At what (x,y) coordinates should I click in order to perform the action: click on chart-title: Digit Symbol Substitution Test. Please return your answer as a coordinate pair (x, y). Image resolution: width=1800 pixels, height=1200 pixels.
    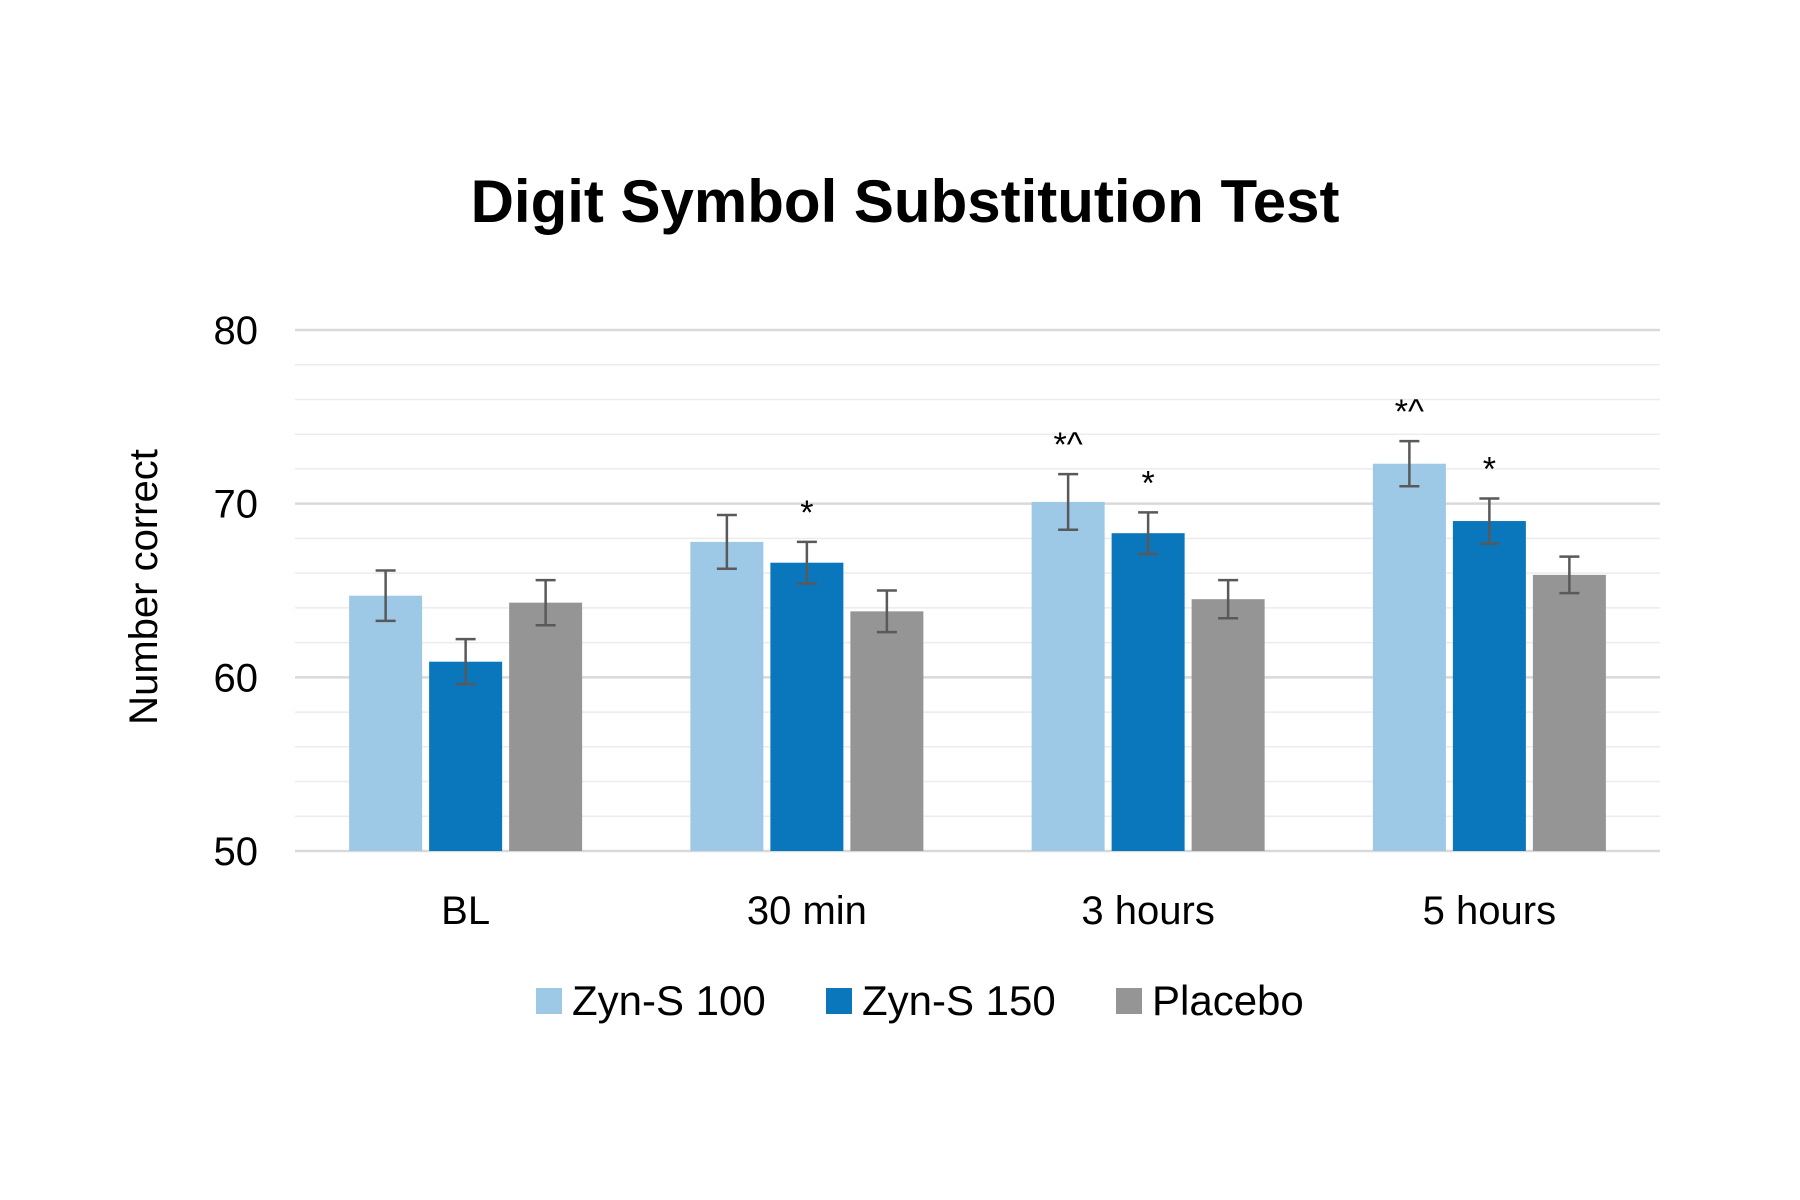
    Looking at the image, I should click on (905, 201).